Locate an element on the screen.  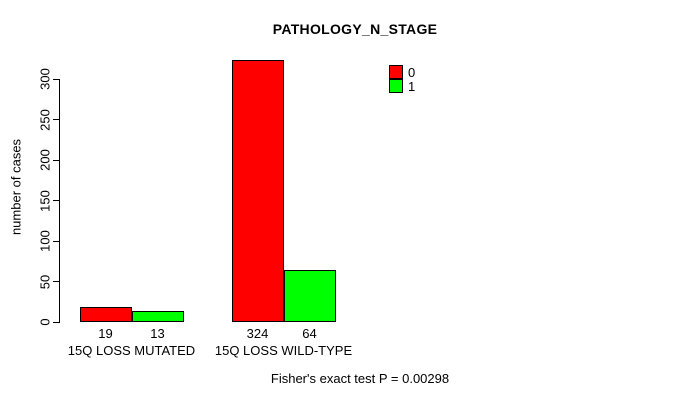
y-tick-label: 250 is located at coordinates (45, 119).